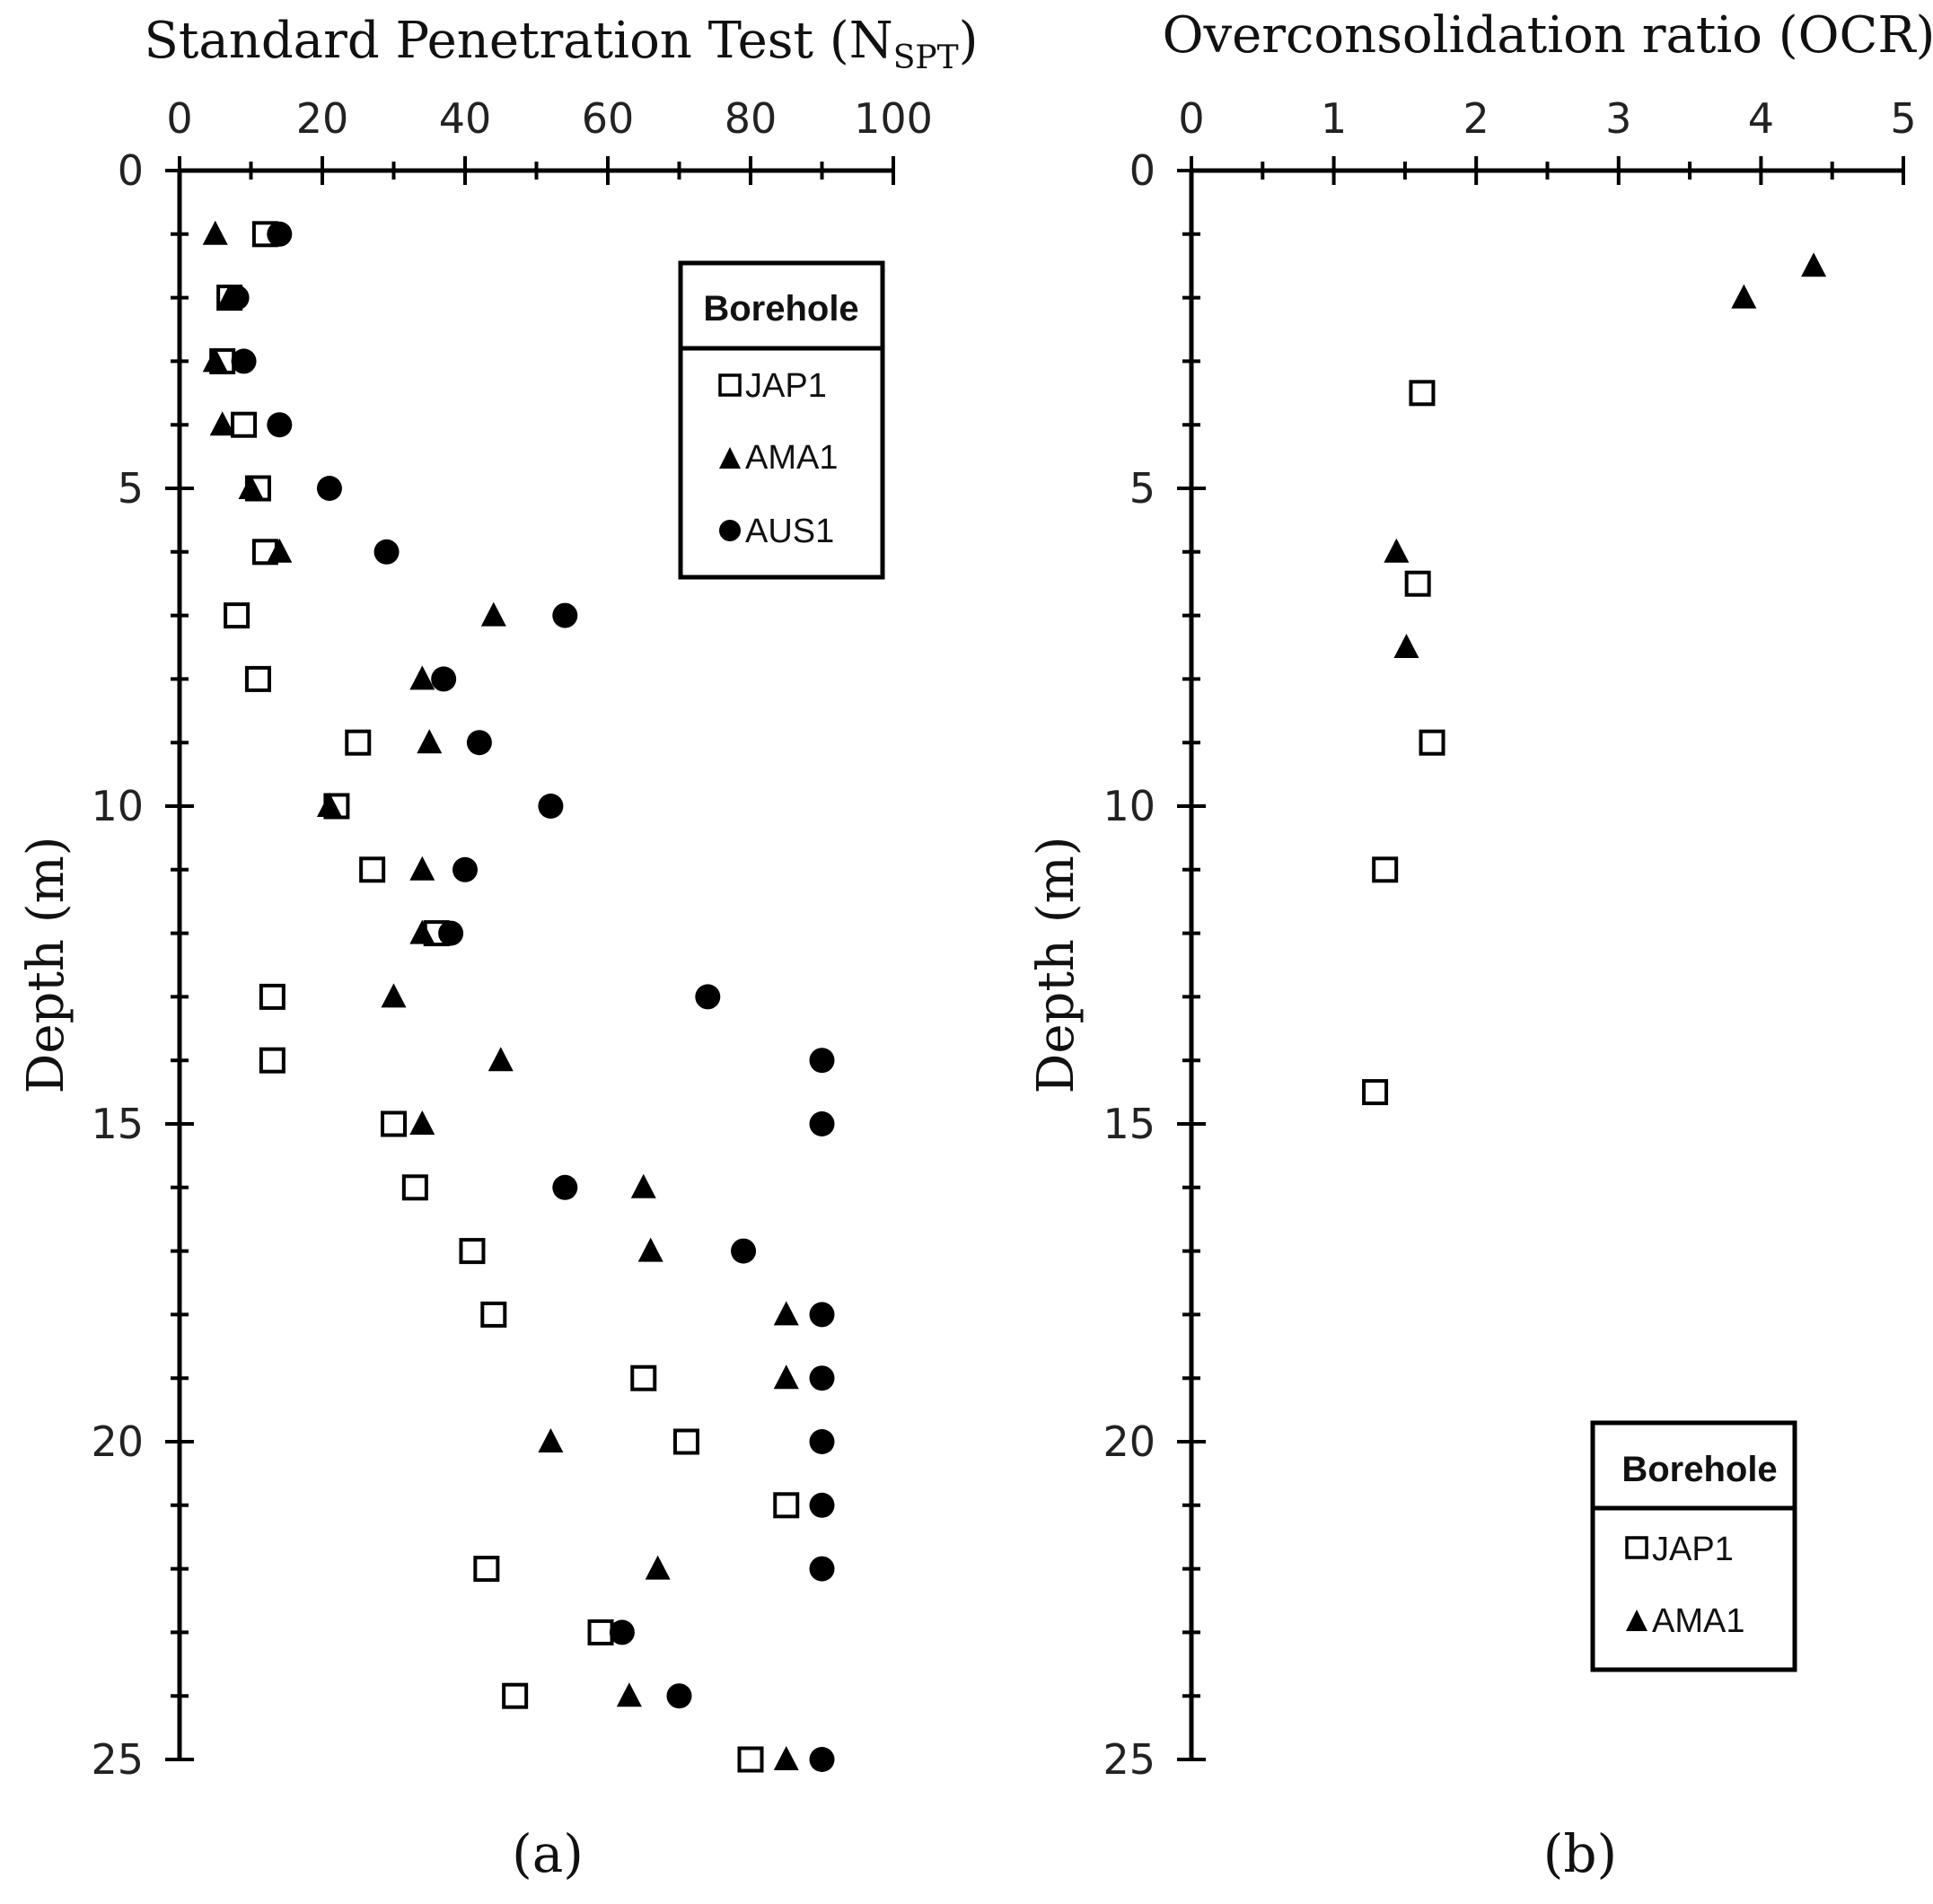  Describe the element at coordinates (1618, 118) in the screenshot. I see `panel-b-x-tick-label: 3` at that location.